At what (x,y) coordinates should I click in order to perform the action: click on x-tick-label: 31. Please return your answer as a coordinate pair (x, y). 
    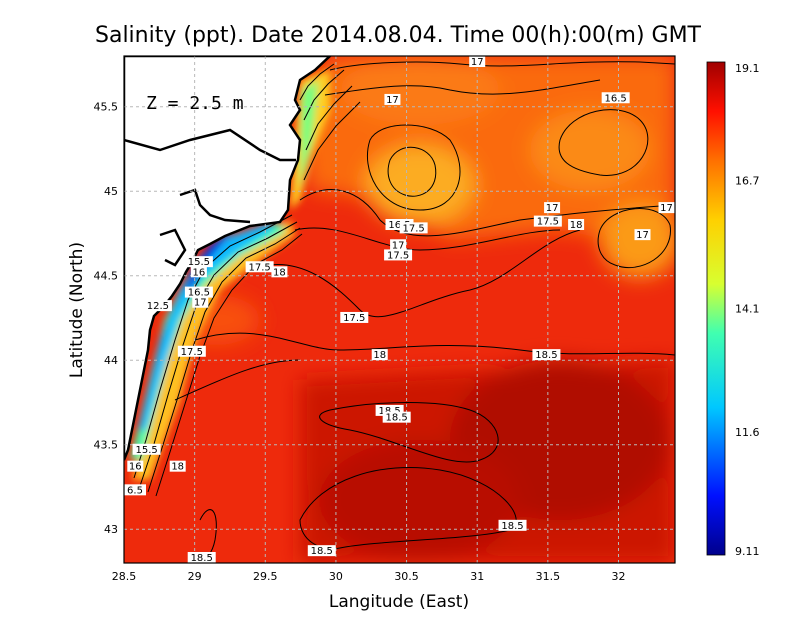
    Looking at the image, I should click on (477, 576).